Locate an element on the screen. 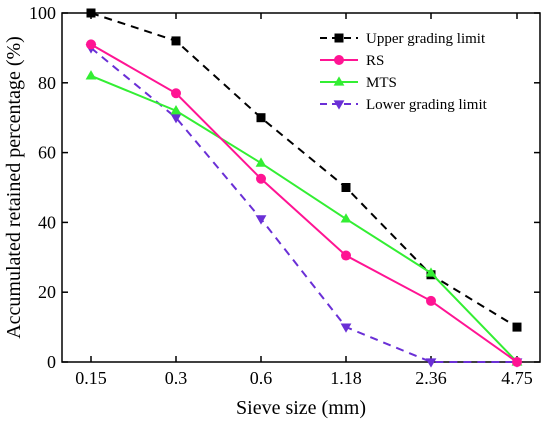 This screenshot has width=550, height=423. legend-item: Upper grading limit is located at coordinates (403, 39).